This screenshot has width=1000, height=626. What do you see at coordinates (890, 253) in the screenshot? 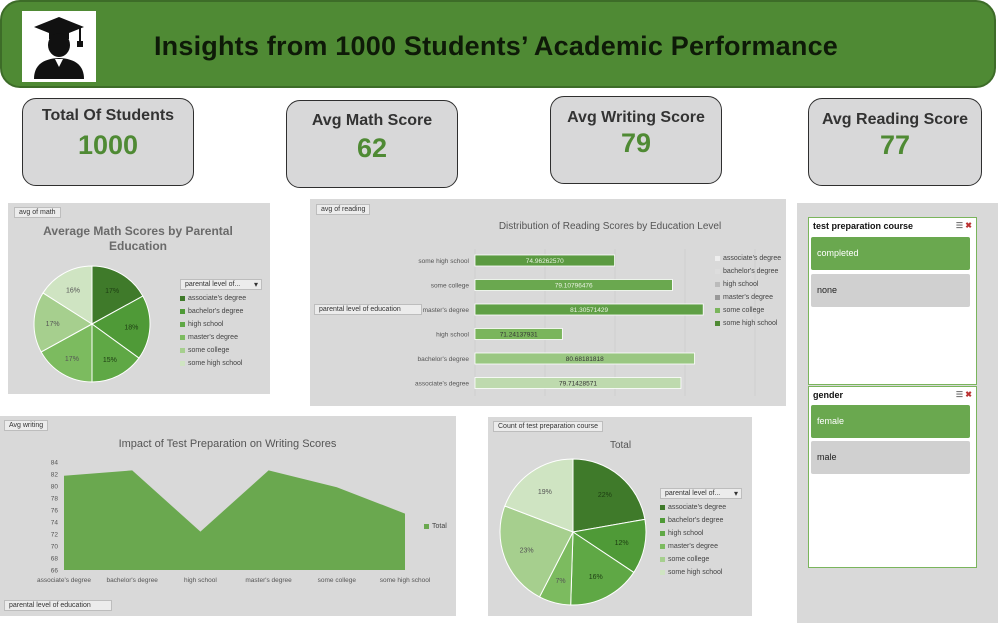
I see `slicer-item-completed: completed` at bounding box center [890, 253].